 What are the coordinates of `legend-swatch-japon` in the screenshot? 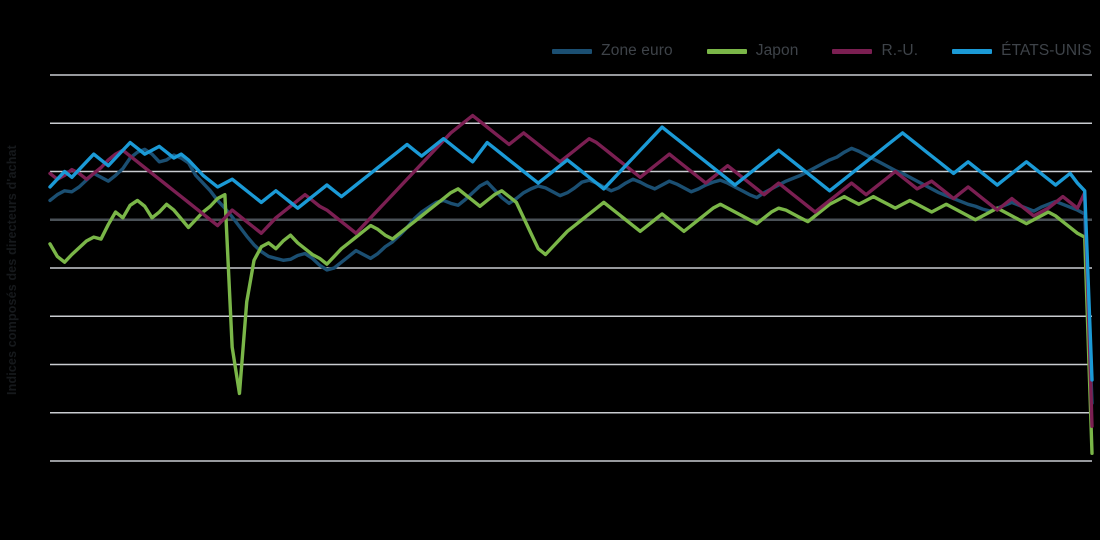 It's located at (726, 51).